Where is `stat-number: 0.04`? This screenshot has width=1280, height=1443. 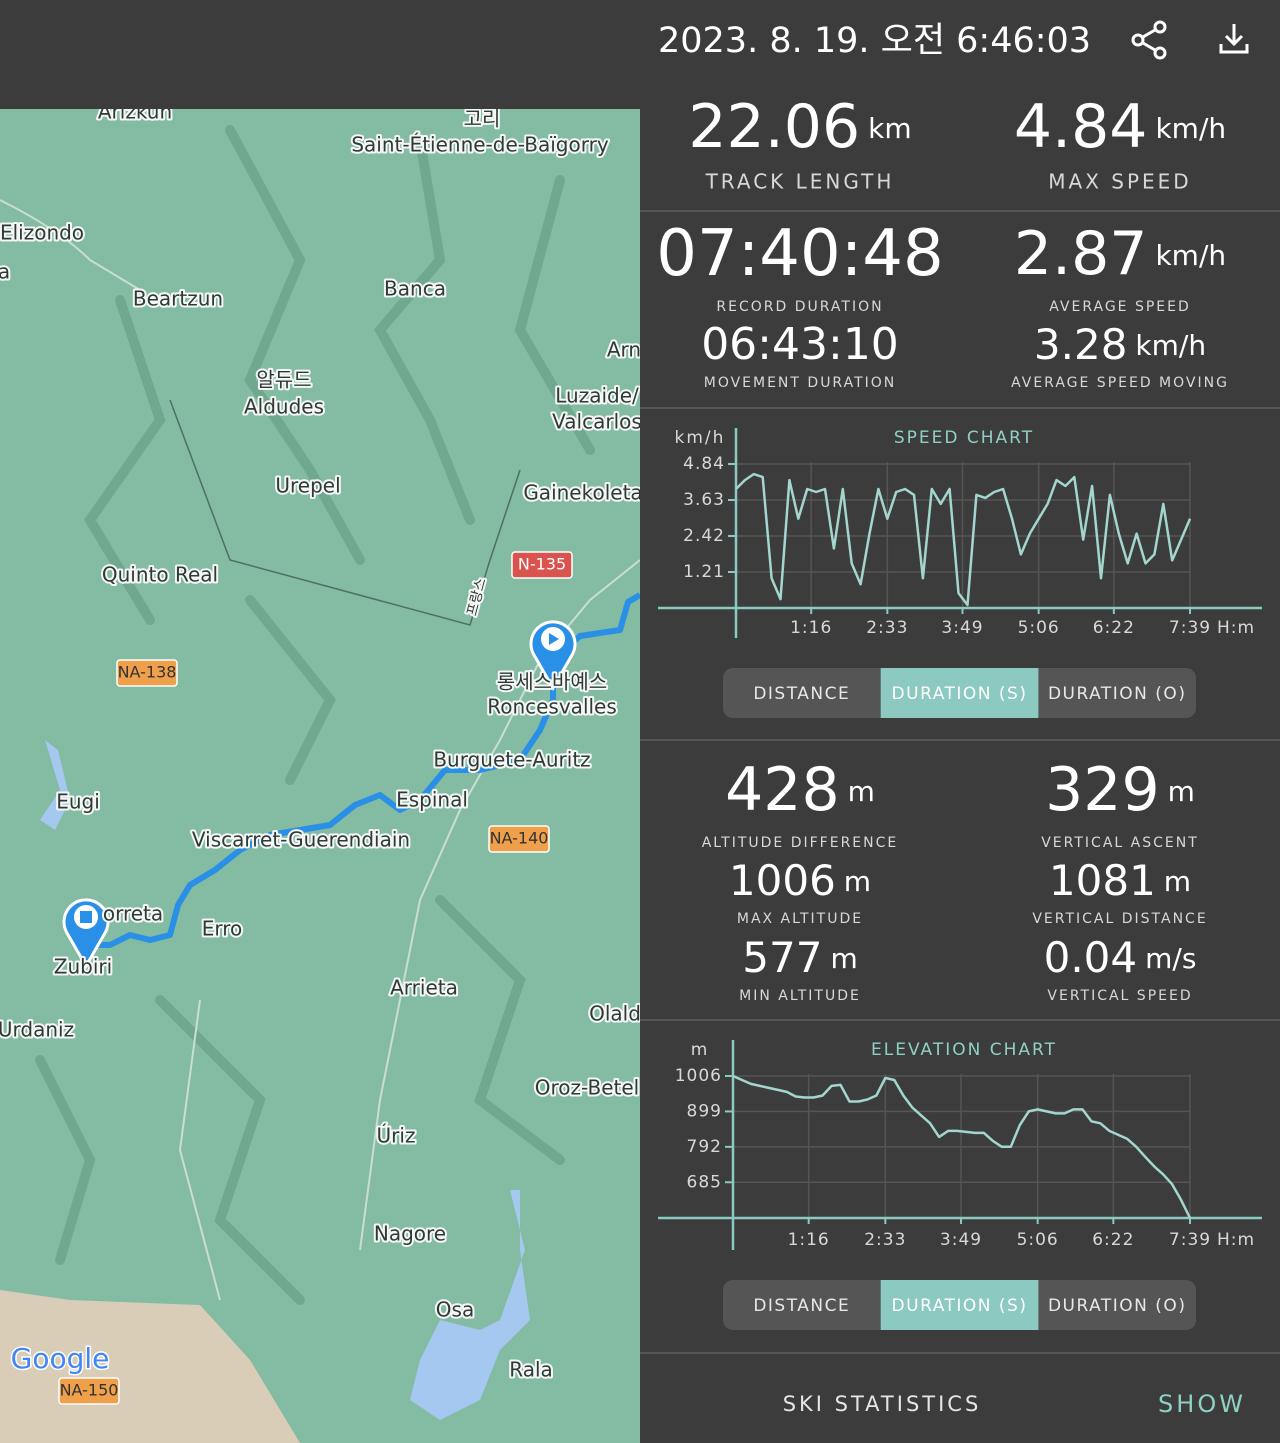 stat-number: 0.04 is located at coordinates (1091, 957).